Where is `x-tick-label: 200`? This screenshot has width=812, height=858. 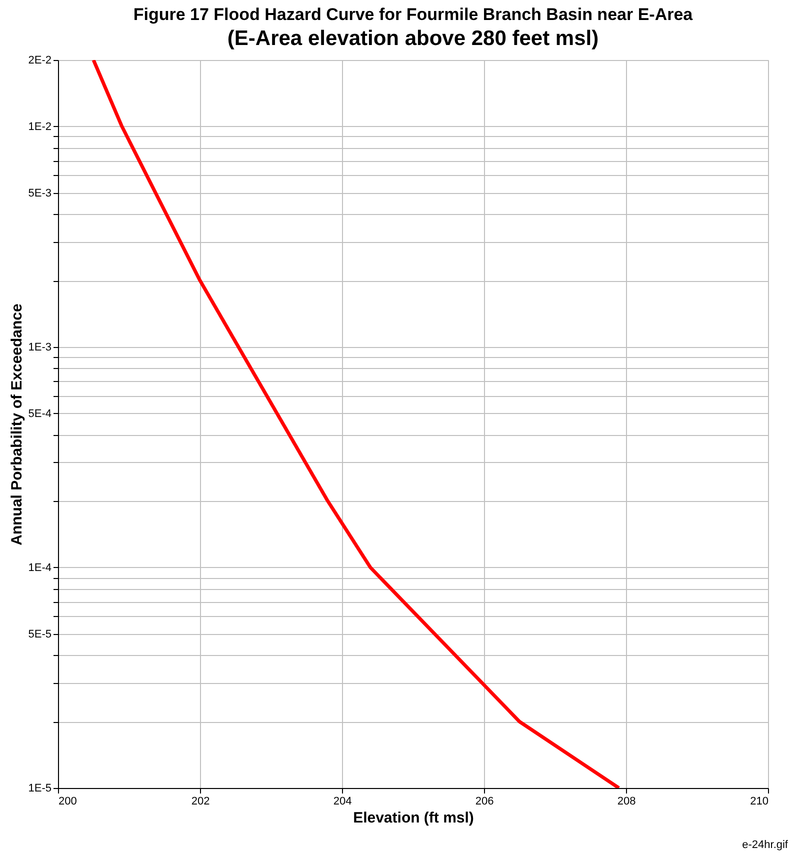
x-tick-label: 200 is located at coordinates (67, 802).